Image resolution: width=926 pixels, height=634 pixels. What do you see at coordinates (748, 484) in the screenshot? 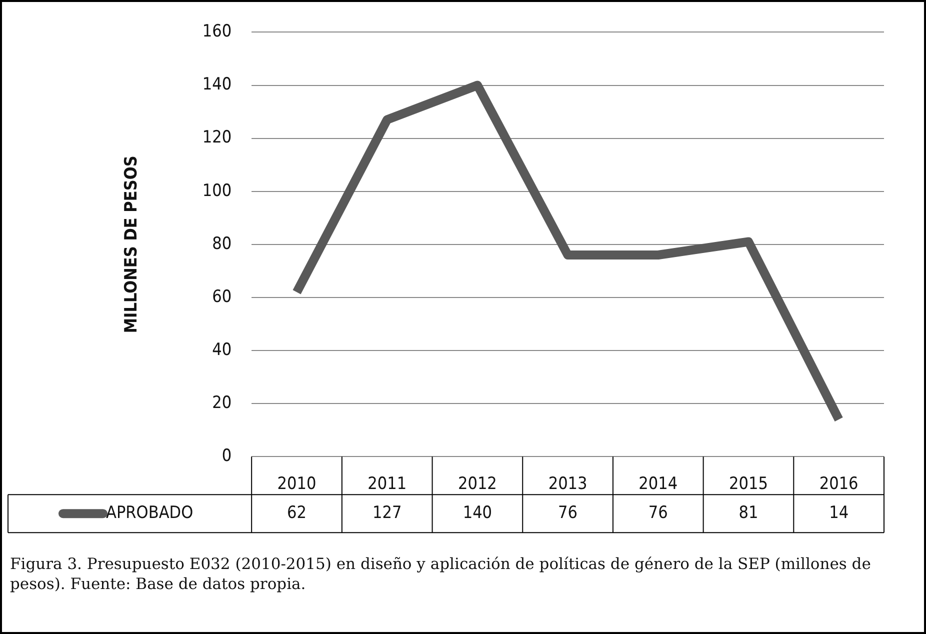
I see `x-tick-label: 2015` at bounding box center [748, 484].